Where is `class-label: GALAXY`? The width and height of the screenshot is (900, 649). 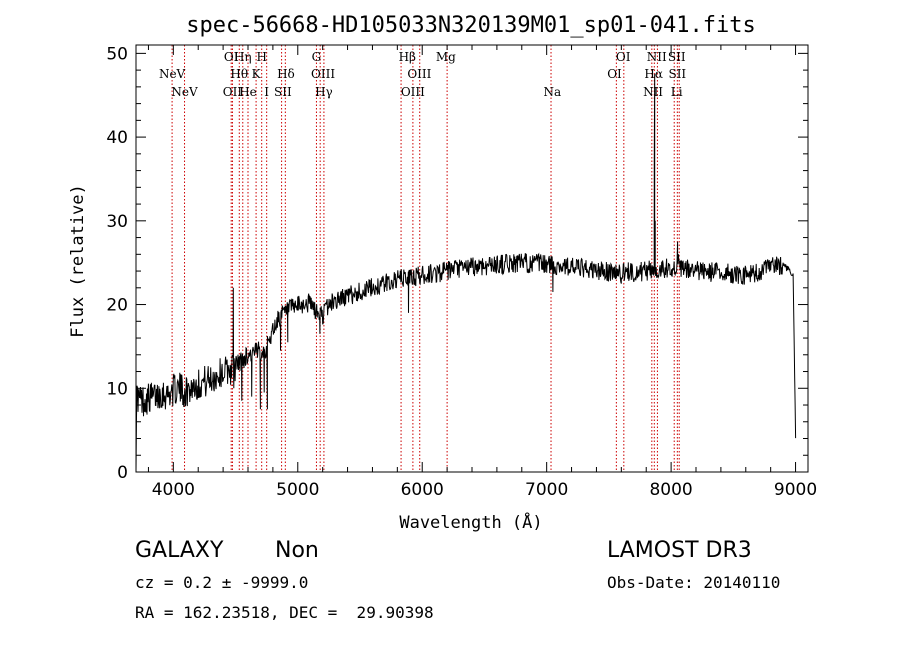
class-label: GALAXY is located at coordinates (179, 550).